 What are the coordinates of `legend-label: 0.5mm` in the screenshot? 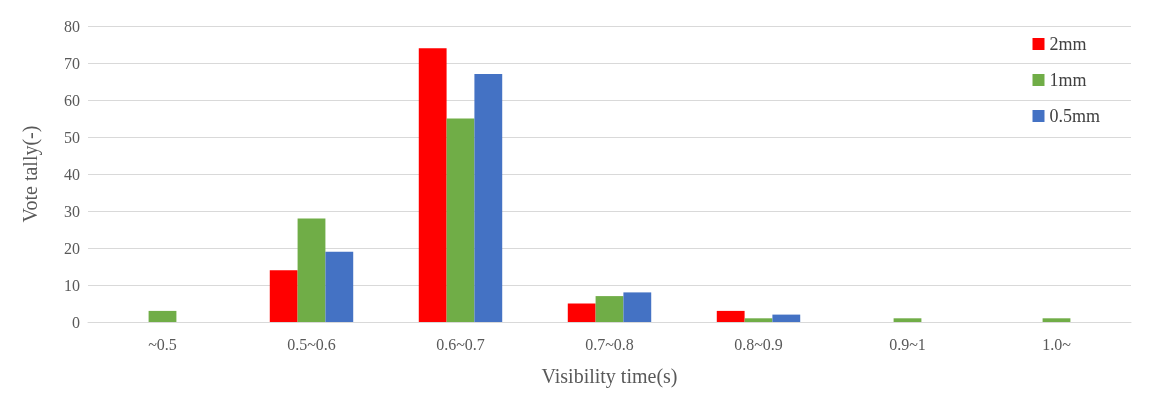 It's located at (1075, 116).